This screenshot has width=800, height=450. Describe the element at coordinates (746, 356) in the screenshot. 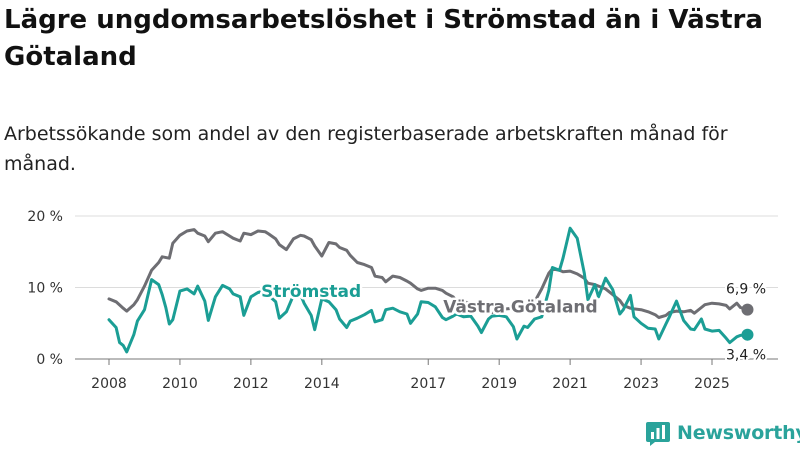

I see `end-label-stromstad: 3,4 %` at that location.